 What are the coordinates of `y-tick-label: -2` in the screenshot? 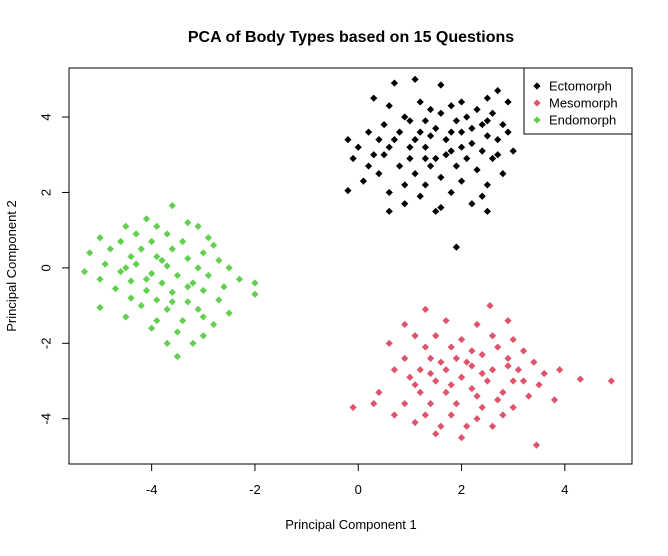 It's located at (45, 344).